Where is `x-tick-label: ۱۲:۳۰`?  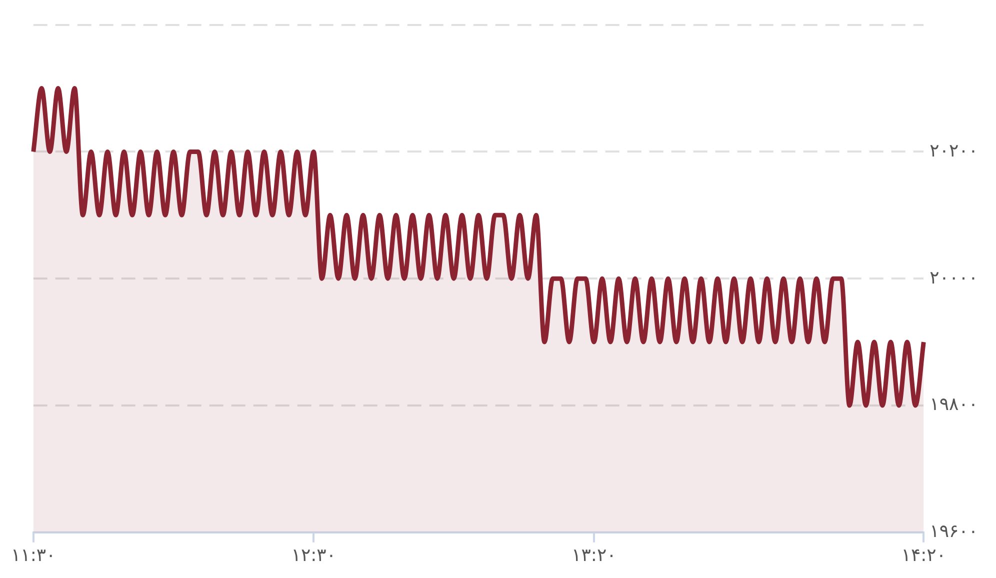
x-tick-label: ۱۲:۳۰ is located at coordinates (313, 555).